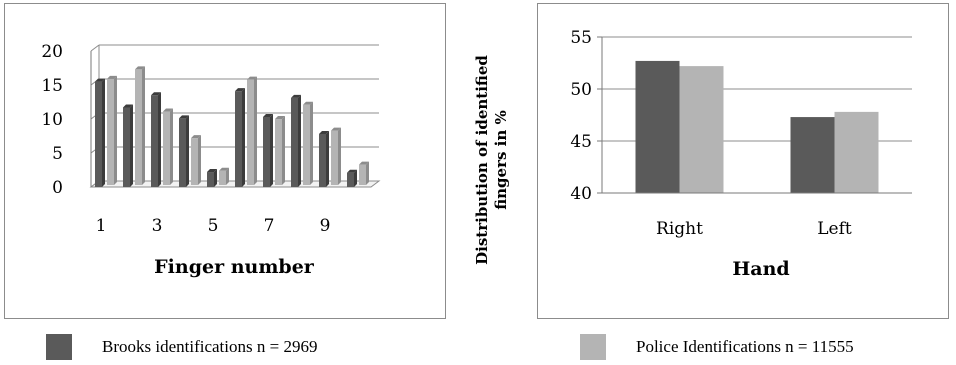 This screenshot has width=956, height=365. I want to click on x-axis-title: Hand, so click(760, 269).